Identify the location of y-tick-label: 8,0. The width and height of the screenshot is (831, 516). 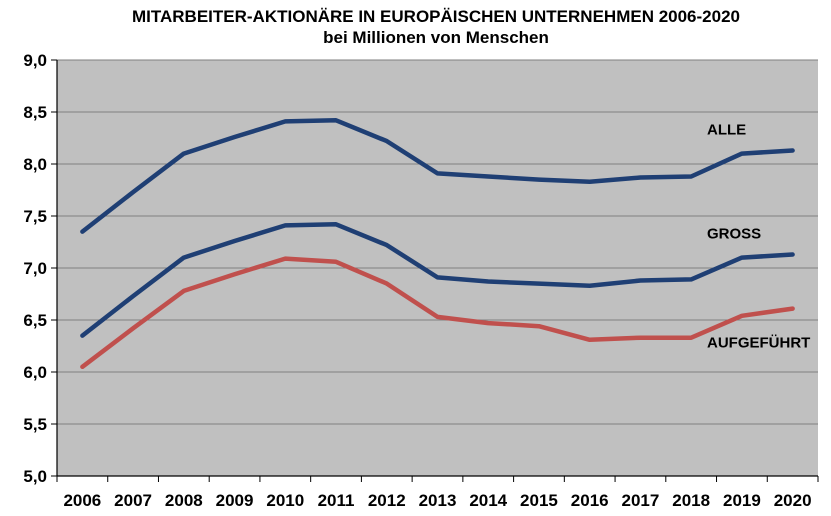
(35, 164).